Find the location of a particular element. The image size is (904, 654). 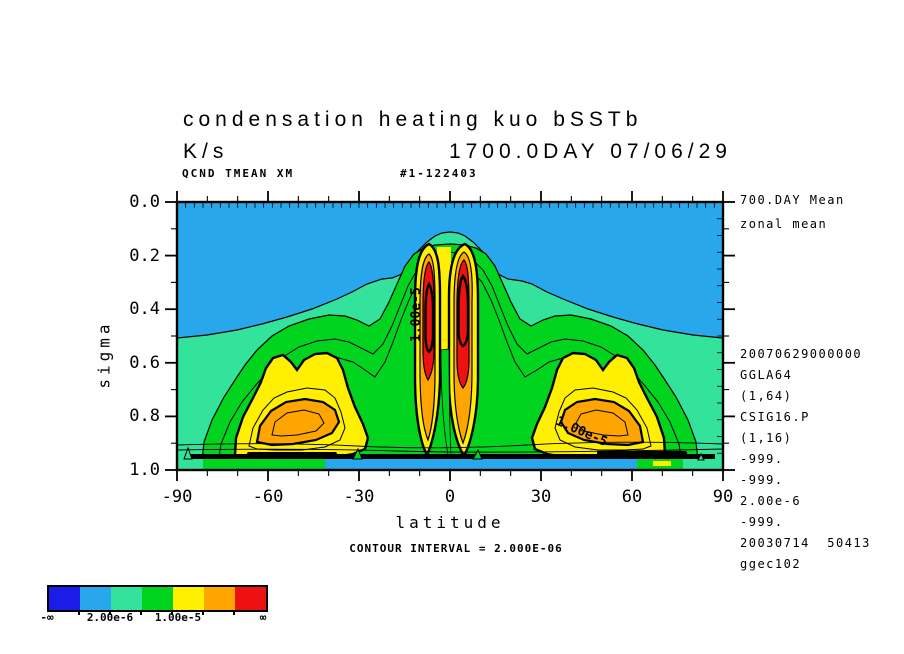

meta-missing-2: -999. is located at coordinates (762, 480).